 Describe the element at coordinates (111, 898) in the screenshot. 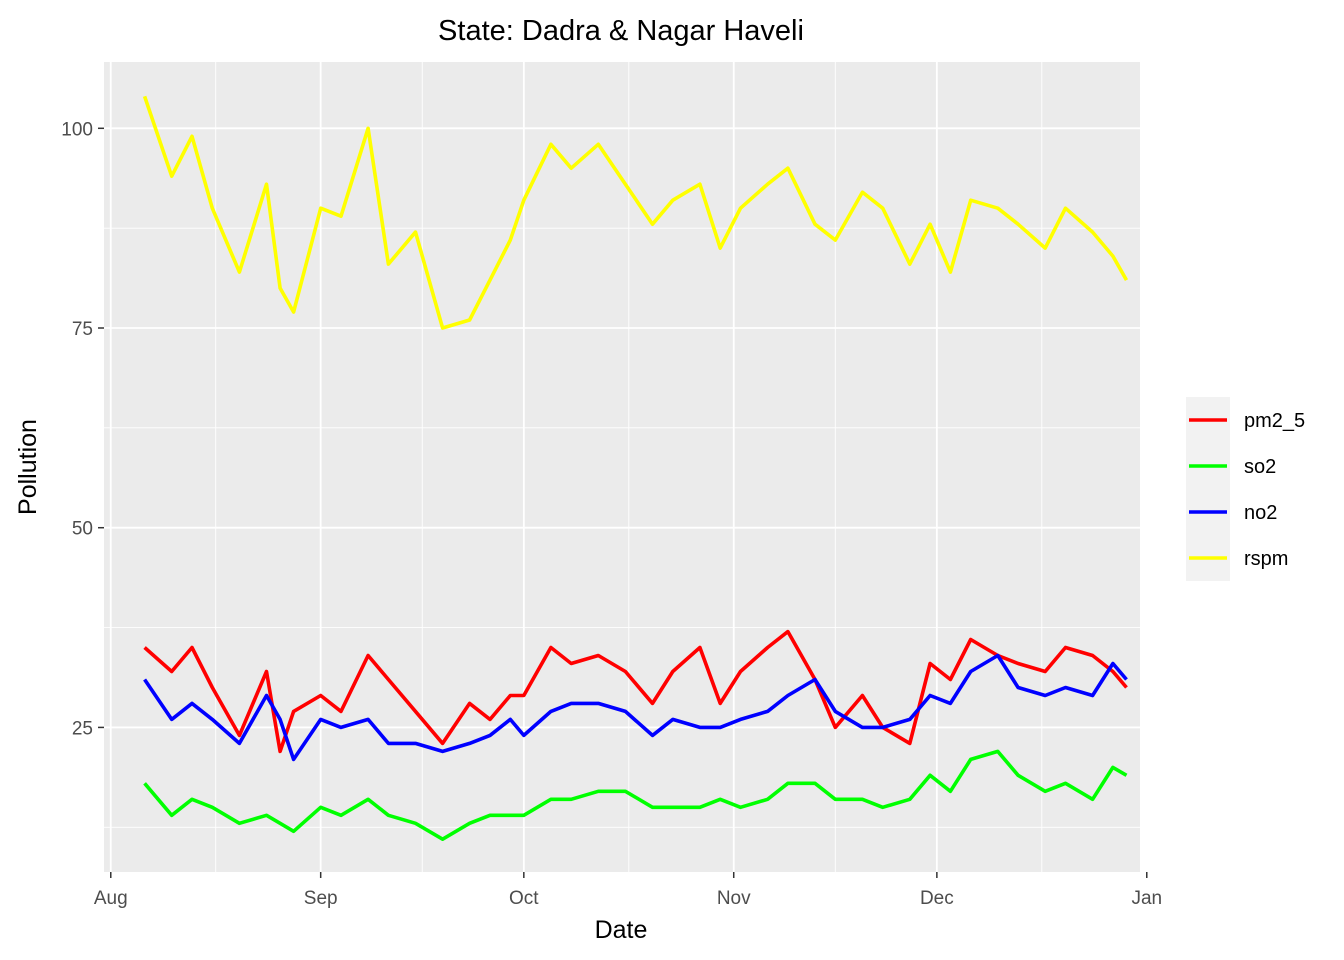

I see `x-tick-label: Aug` at that location.